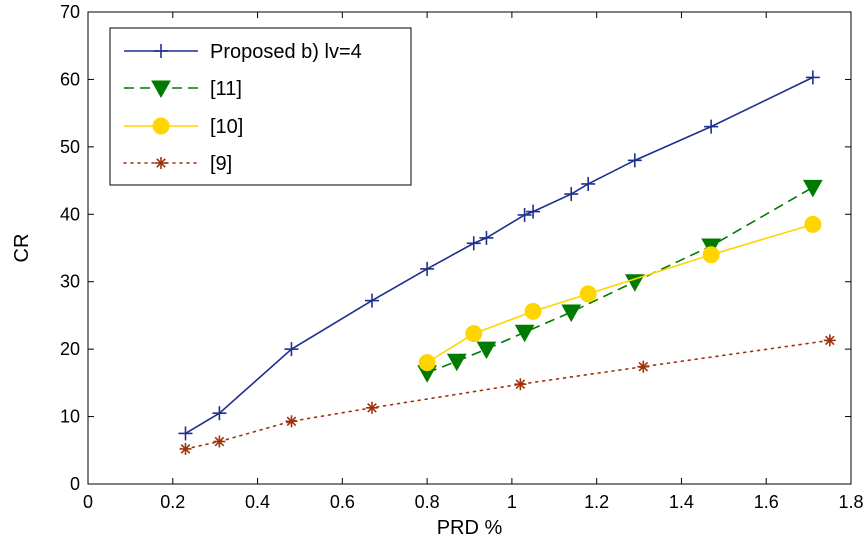 The width and height of the screenshot is (867, 552). I want to click on legend-box, so click(260, 106).